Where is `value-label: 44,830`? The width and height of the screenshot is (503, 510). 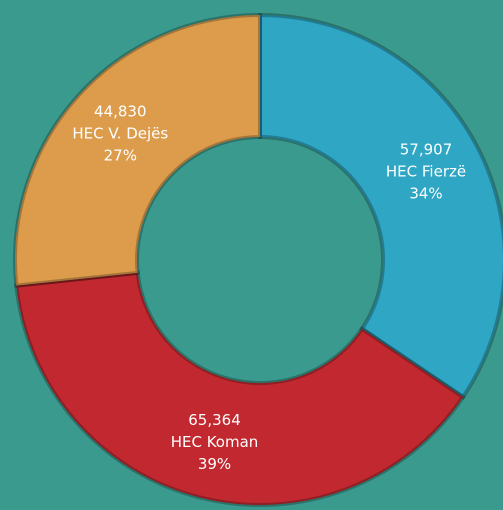 value-label: 44,830 is located at coordinates (120, 112).